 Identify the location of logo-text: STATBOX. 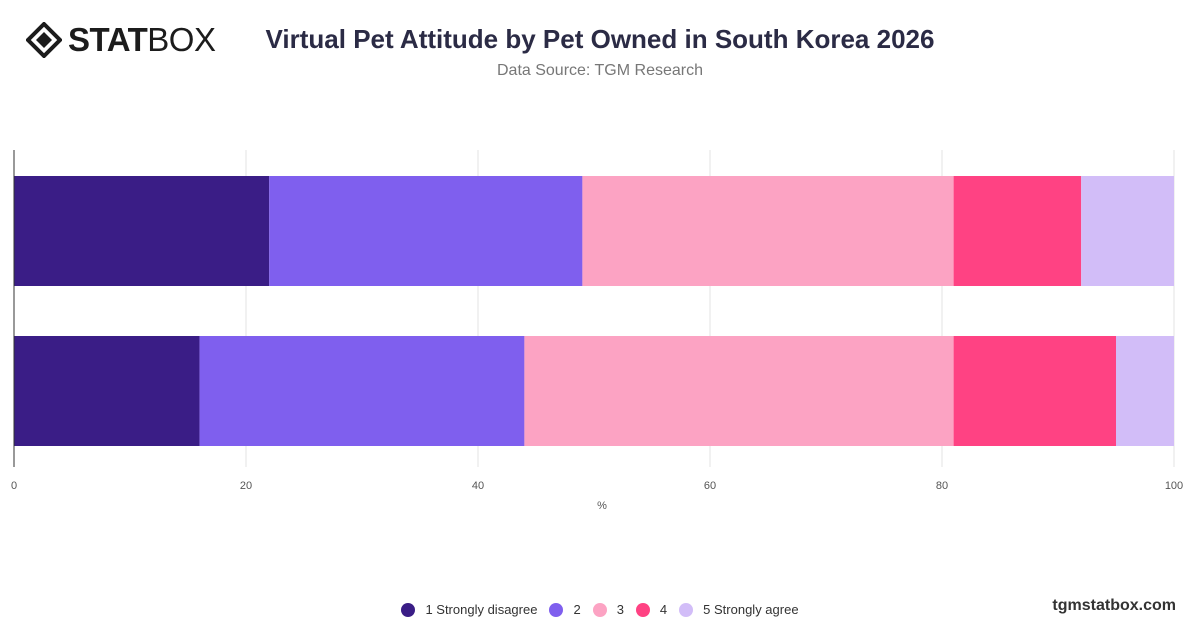
(142, 39).